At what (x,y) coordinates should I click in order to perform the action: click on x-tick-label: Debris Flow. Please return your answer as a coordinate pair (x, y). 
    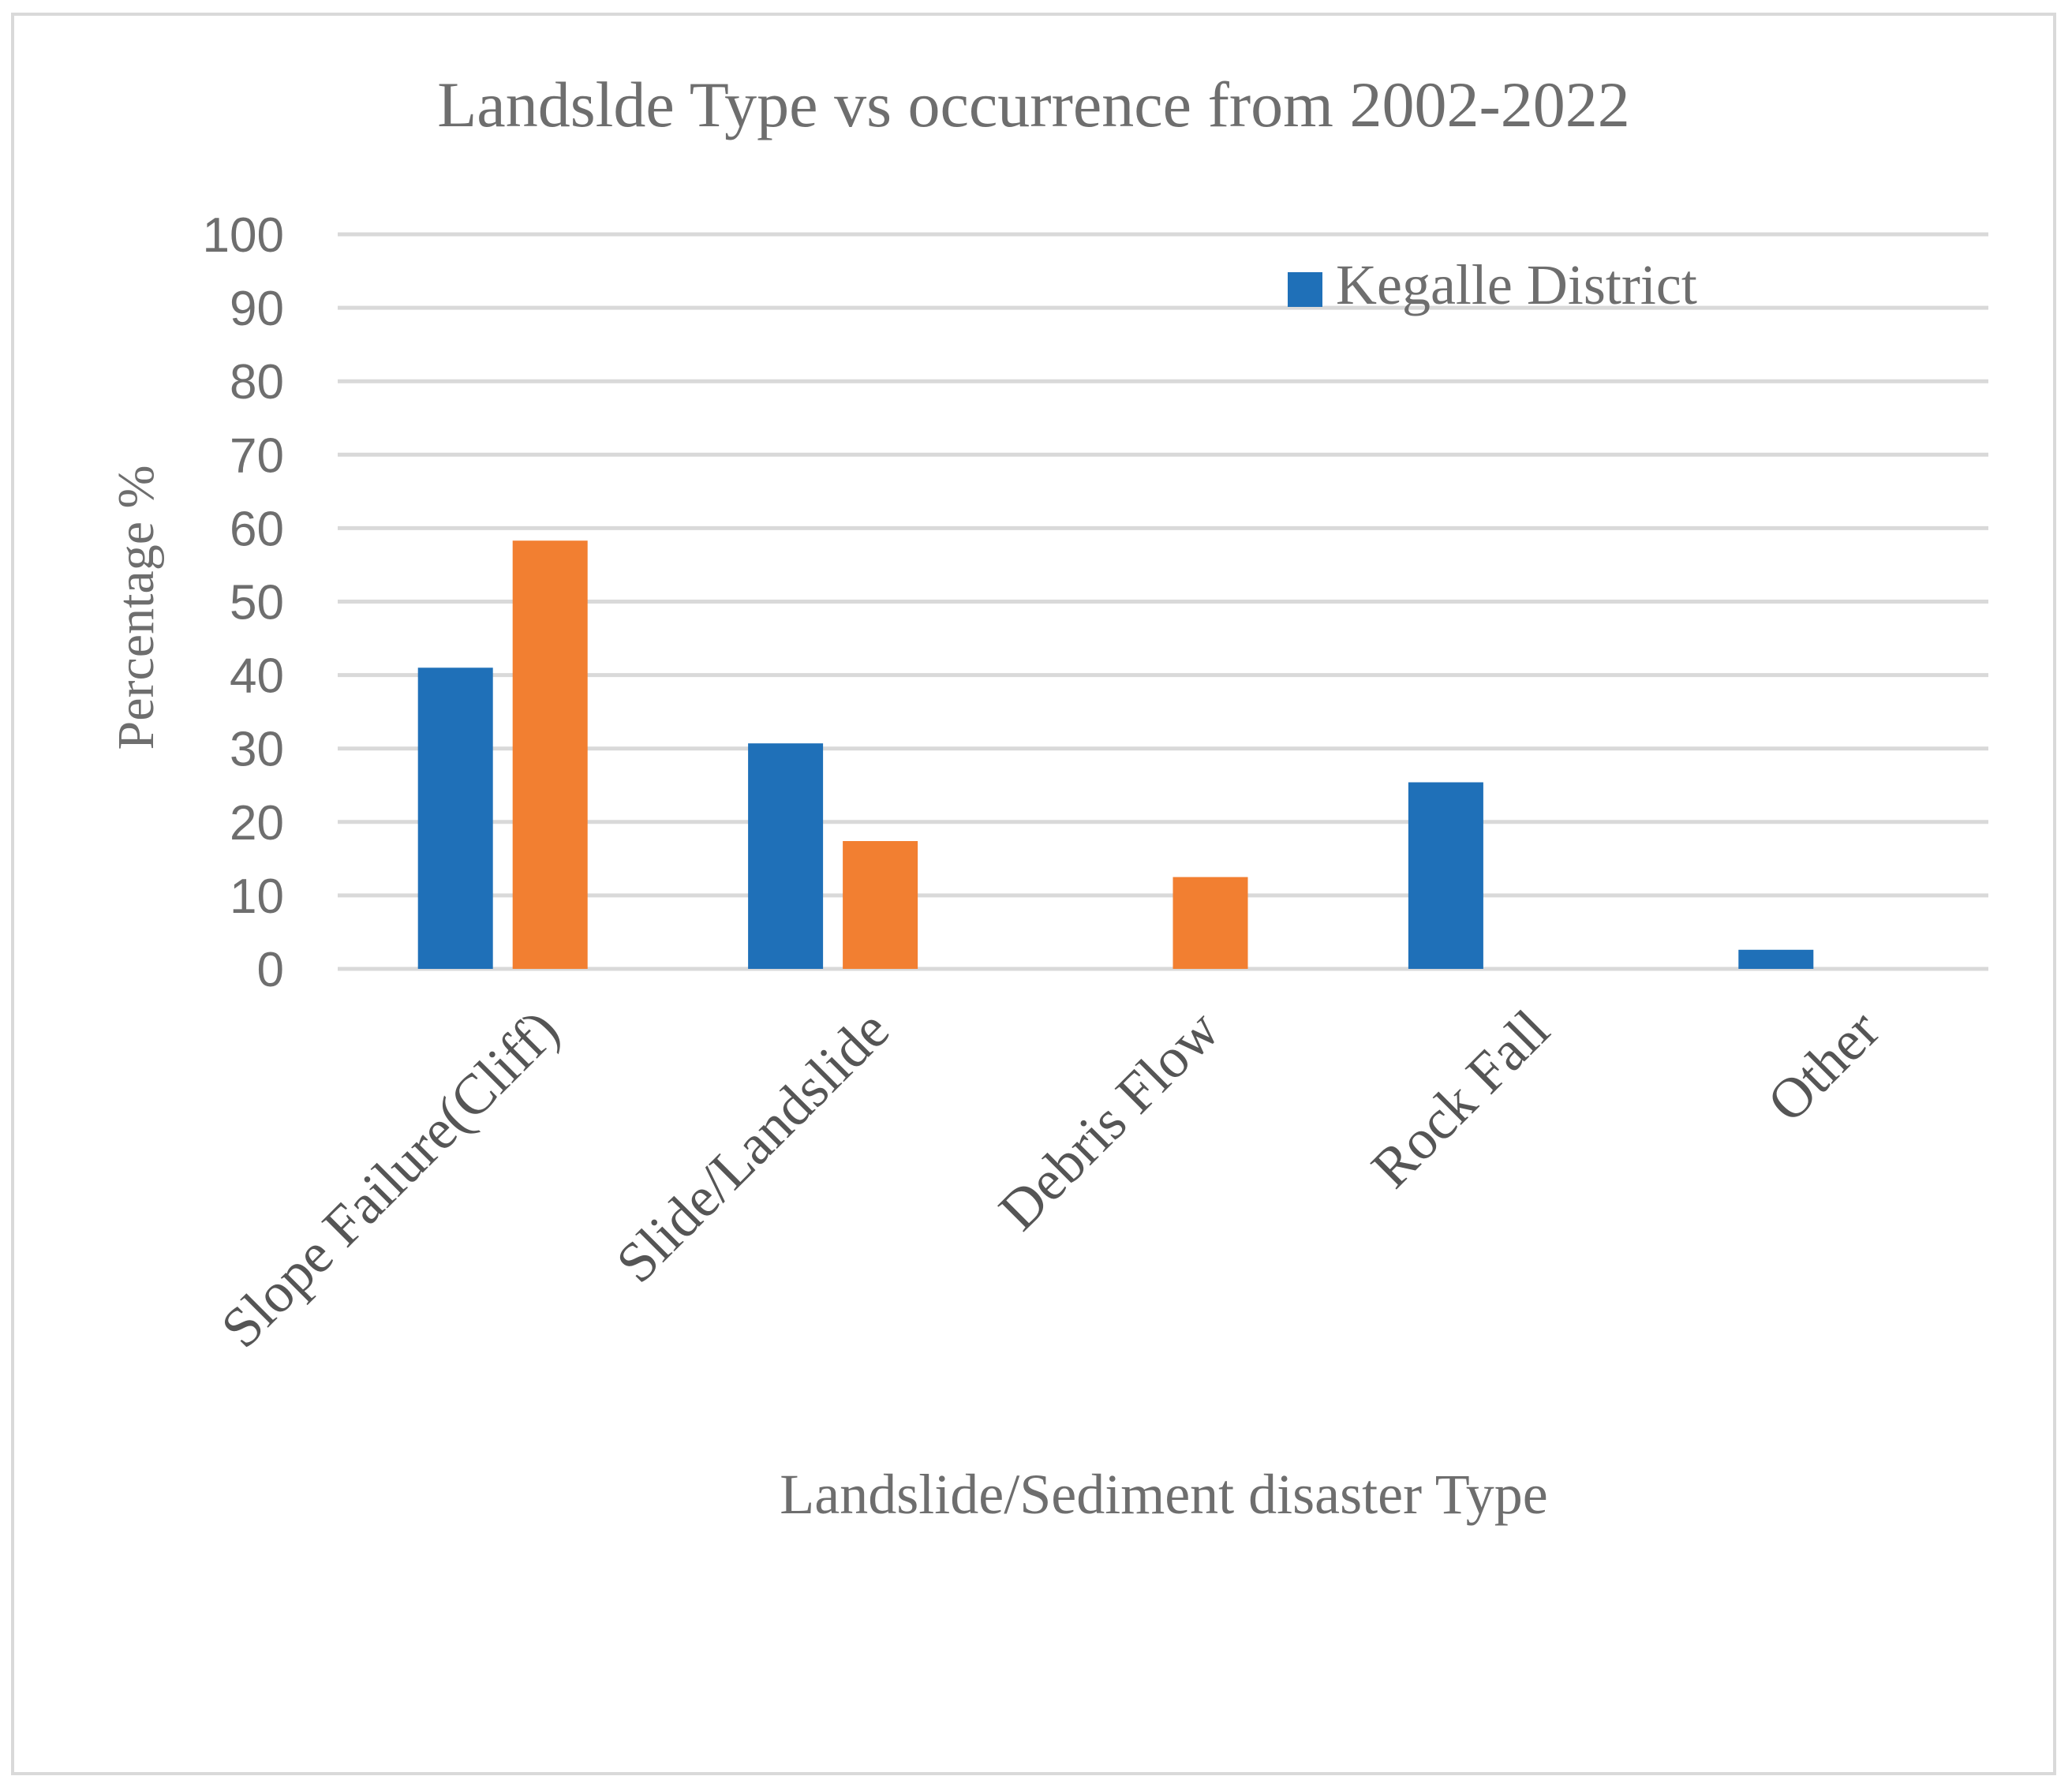
    Looking at the image, I should click on (1109, 1120).